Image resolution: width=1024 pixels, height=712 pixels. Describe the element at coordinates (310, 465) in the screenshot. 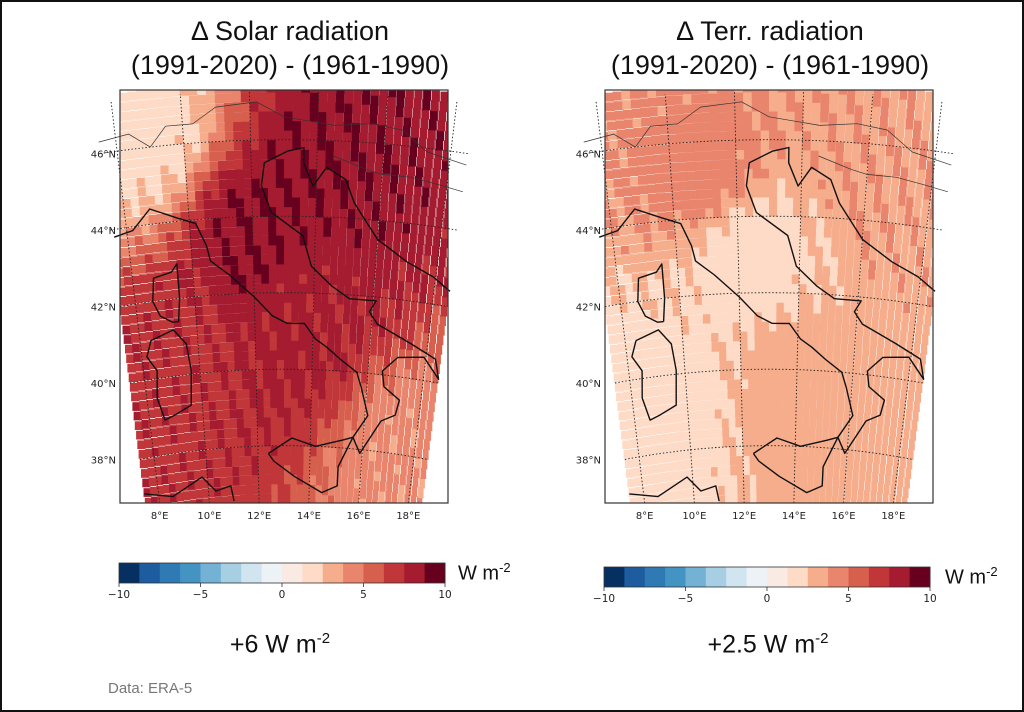

I see `sicily-coastline` at that location.